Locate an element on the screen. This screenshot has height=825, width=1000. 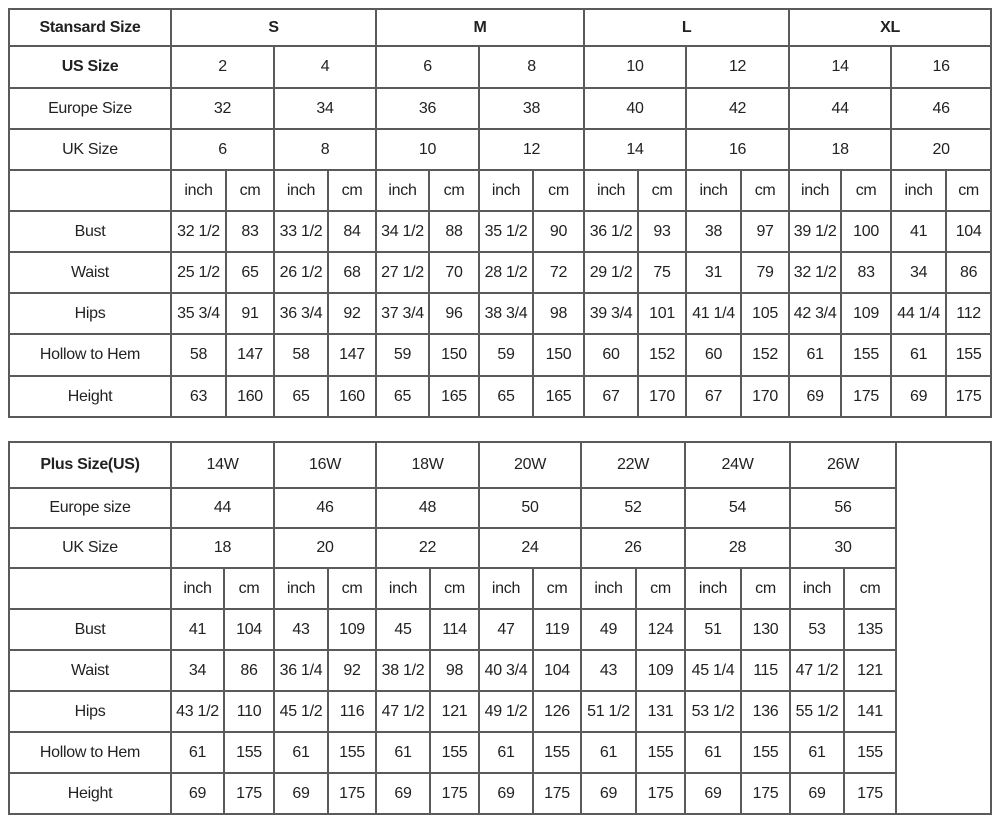
measurement-value: 38 is located at coordinates (714, 231).